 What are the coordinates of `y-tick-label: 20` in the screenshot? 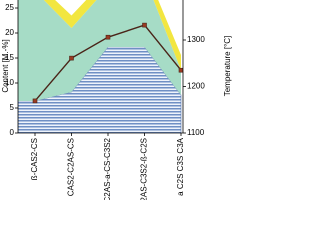 It's located at (9, 32).